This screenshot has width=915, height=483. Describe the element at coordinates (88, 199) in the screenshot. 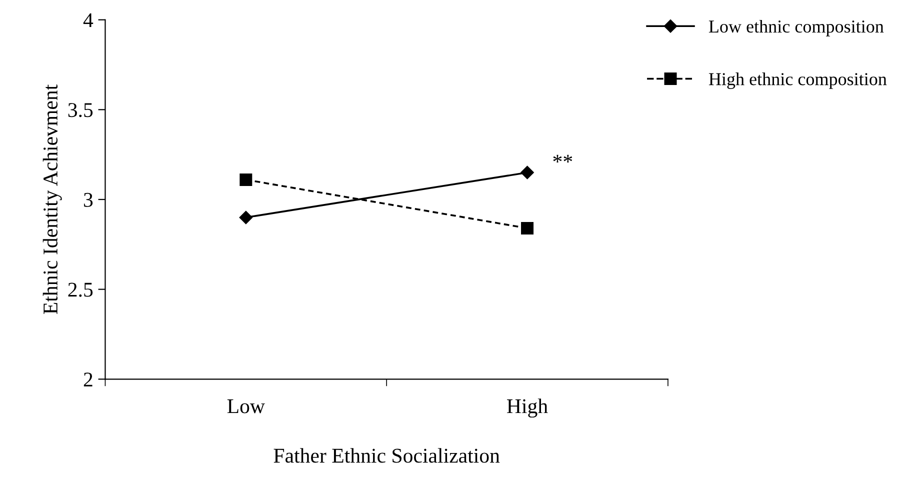

I see `y-tick-label: 3` at that location.